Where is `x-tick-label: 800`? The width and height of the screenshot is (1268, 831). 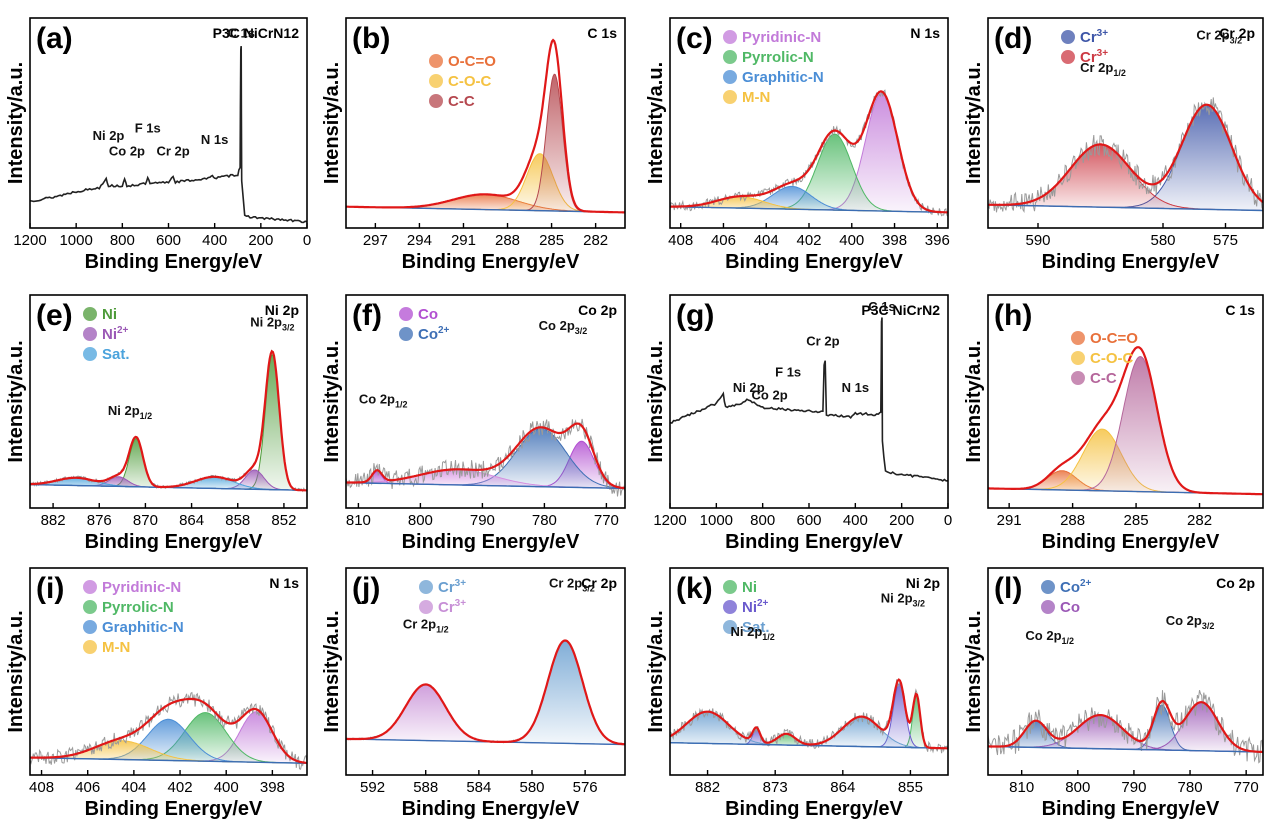
x-tick-label: 800 is located at coordinates (122, 240).